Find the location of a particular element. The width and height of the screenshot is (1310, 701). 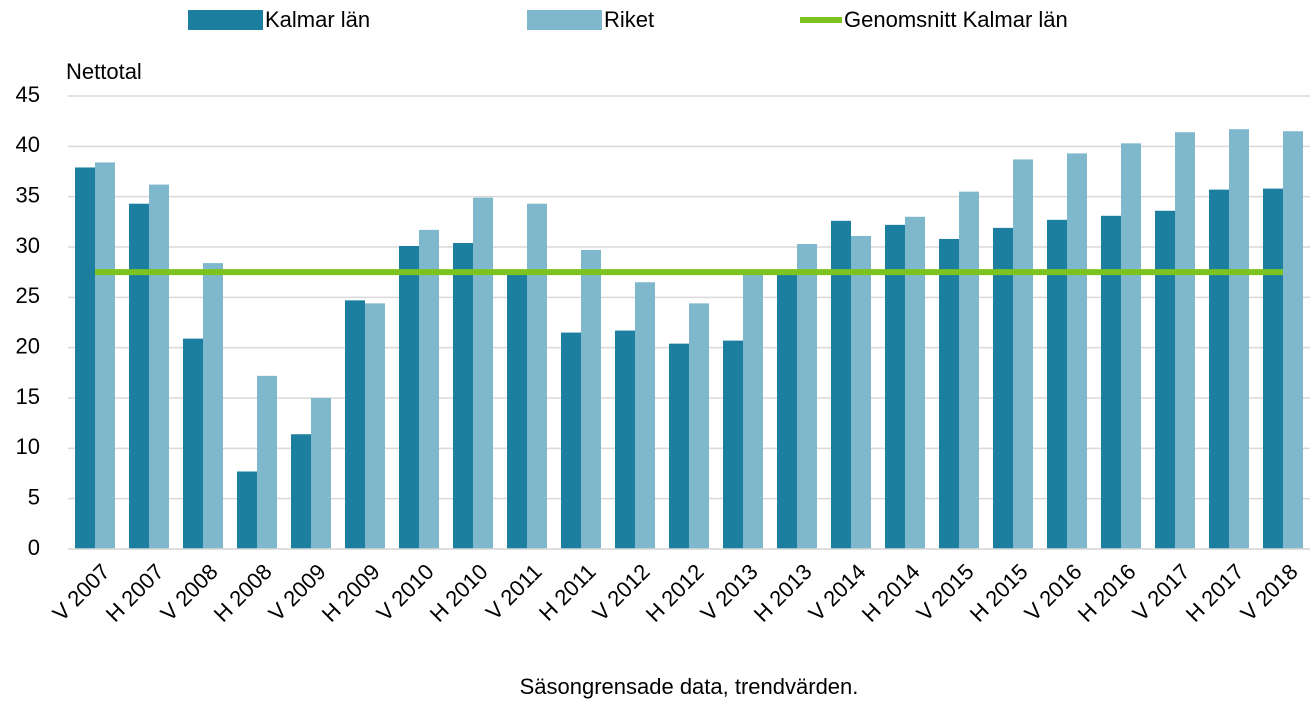

legend-label: Genomsnitt Kalmar län is located at coordinates (956, 19).